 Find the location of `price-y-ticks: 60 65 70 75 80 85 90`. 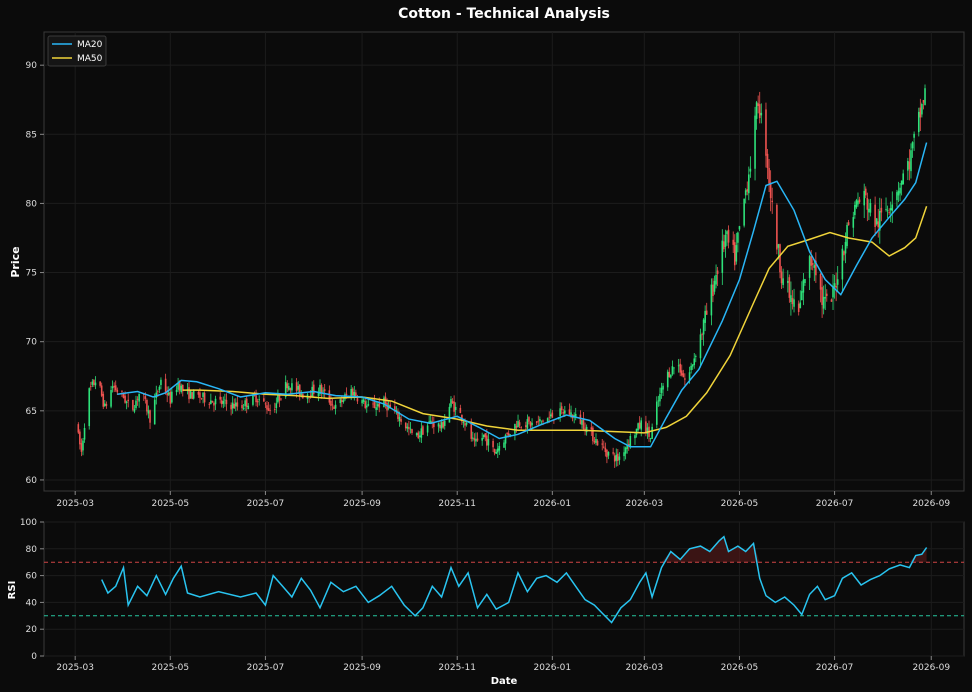

price-y-ticks: 60 65 70 75 80 85 90 is located at coordinates (35, 273).